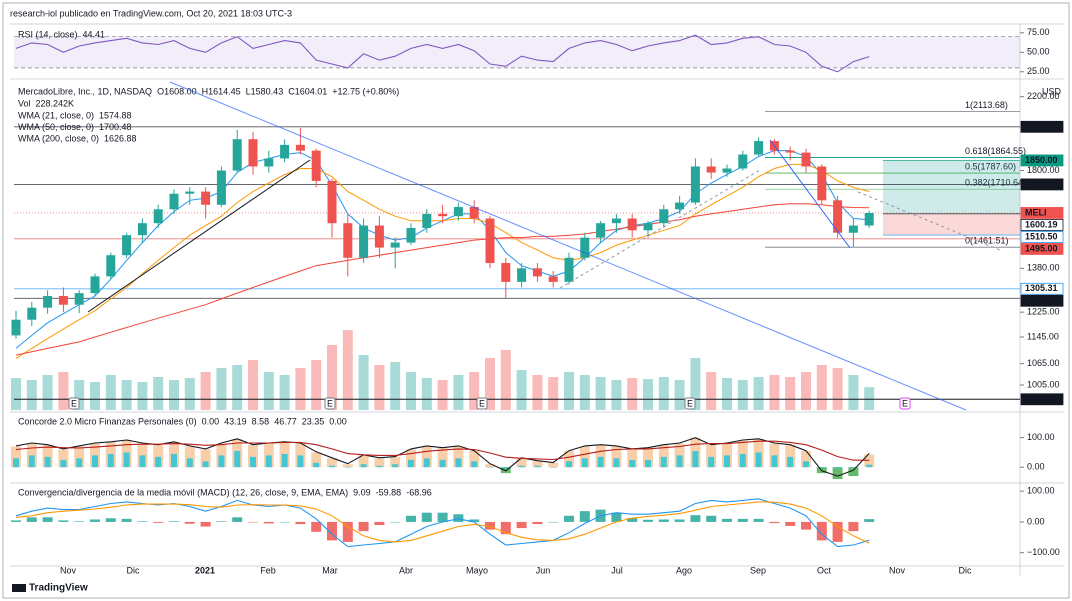 This screenshot has height=601, width=1072. What do you see at coordinates (1043, 552) in the screenshot?
I see `y-tick-label: −100.00` at bounding box center [1043, 552].